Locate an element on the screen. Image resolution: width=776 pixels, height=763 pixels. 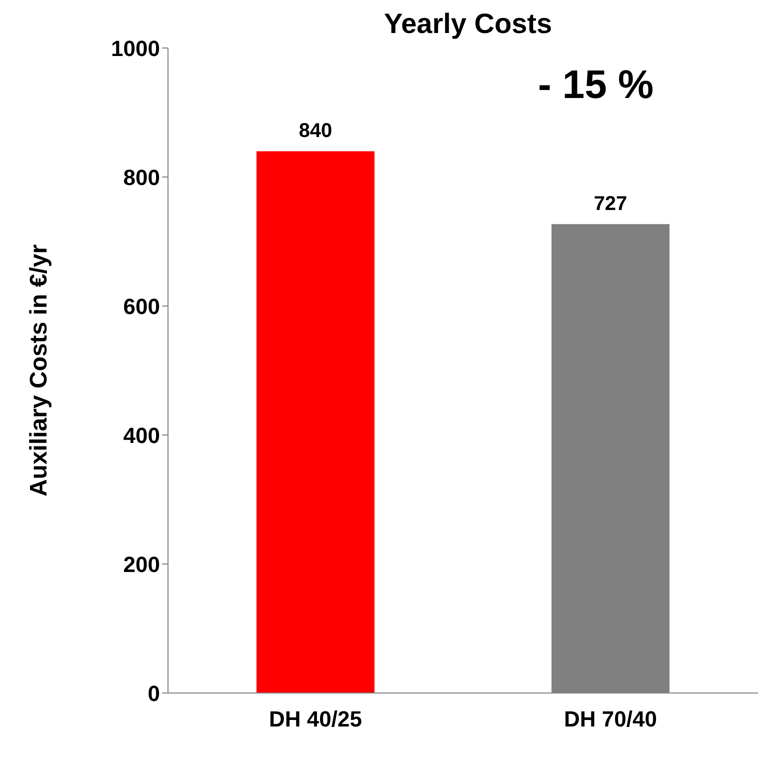
y-tick-label: 200 is located at coordinates (141, 564).